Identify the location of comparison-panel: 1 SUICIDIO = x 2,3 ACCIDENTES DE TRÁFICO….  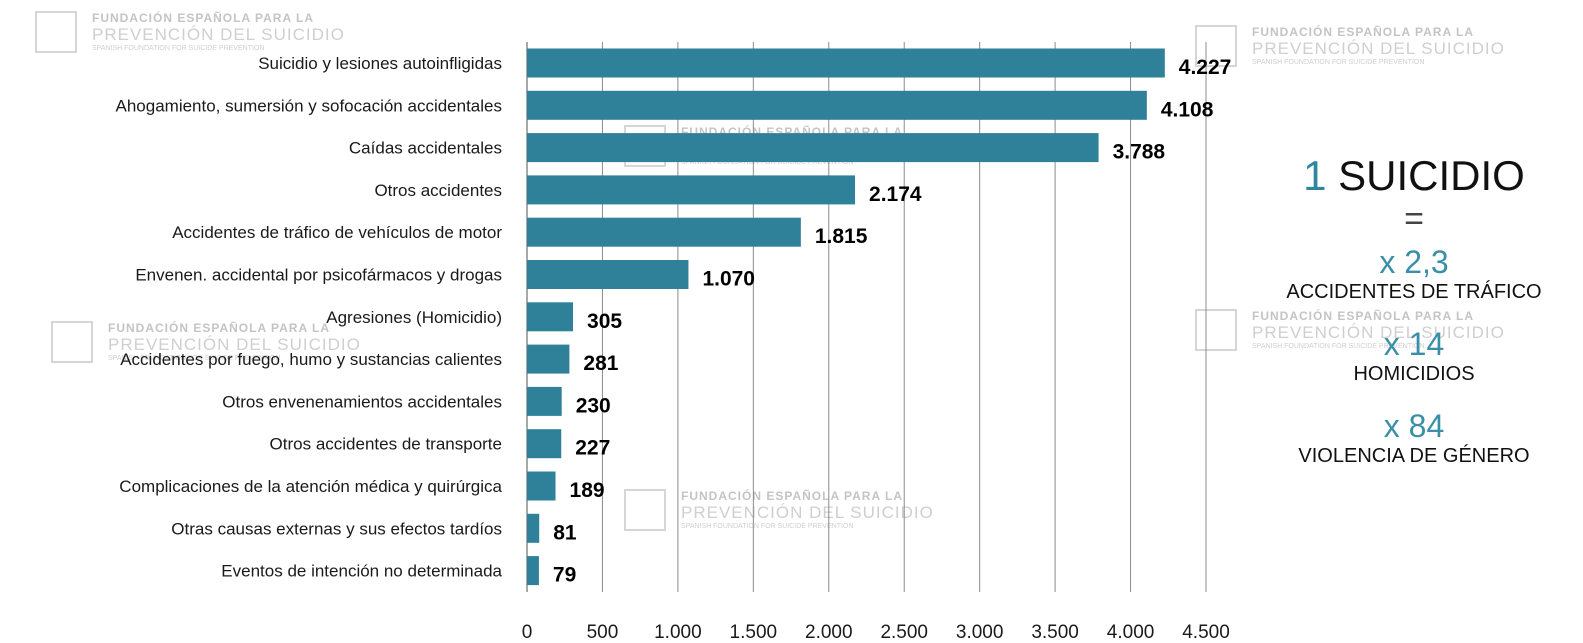
(1414, 309).